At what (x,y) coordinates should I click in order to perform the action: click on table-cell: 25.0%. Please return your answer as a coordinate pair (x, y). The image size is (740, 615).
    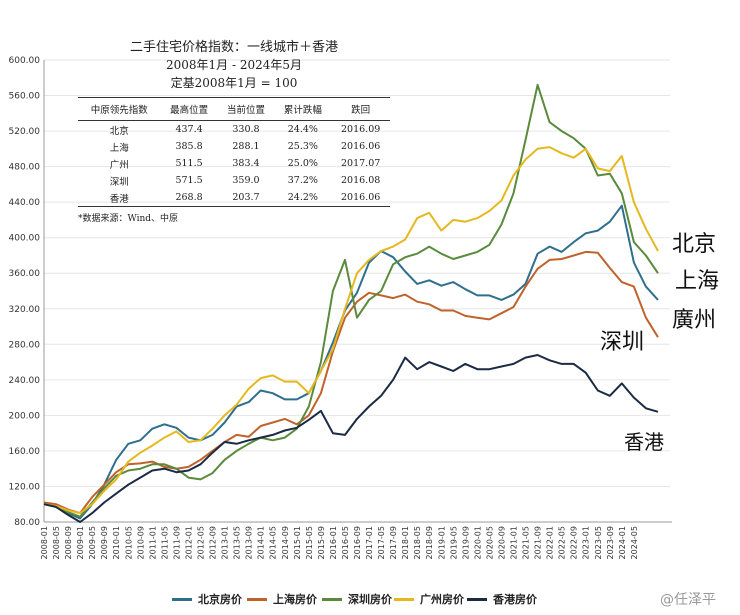
    Looking at the image, I should click on (302, 163).